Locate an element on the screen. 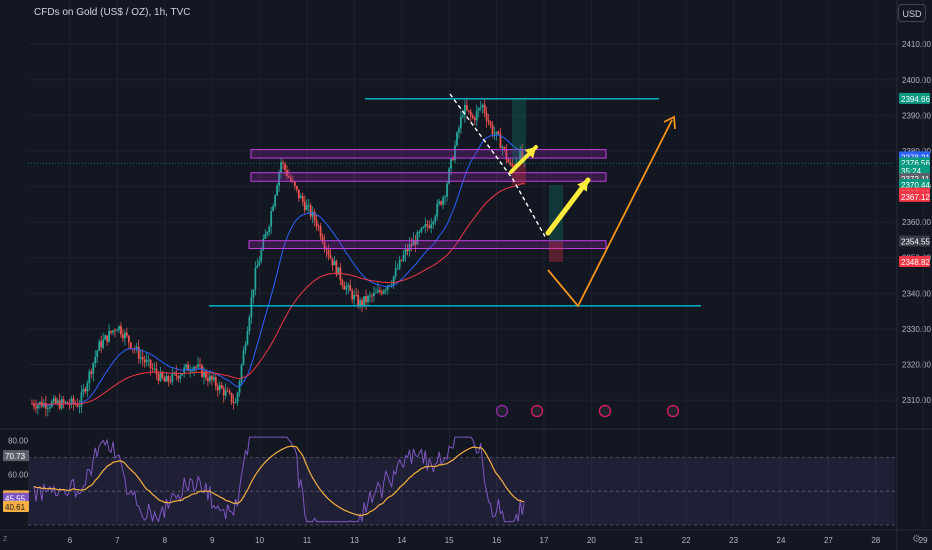 This screenshot has width=932, height=550. y-tick-label: 2340.00 is located at coordinates (916, 293).